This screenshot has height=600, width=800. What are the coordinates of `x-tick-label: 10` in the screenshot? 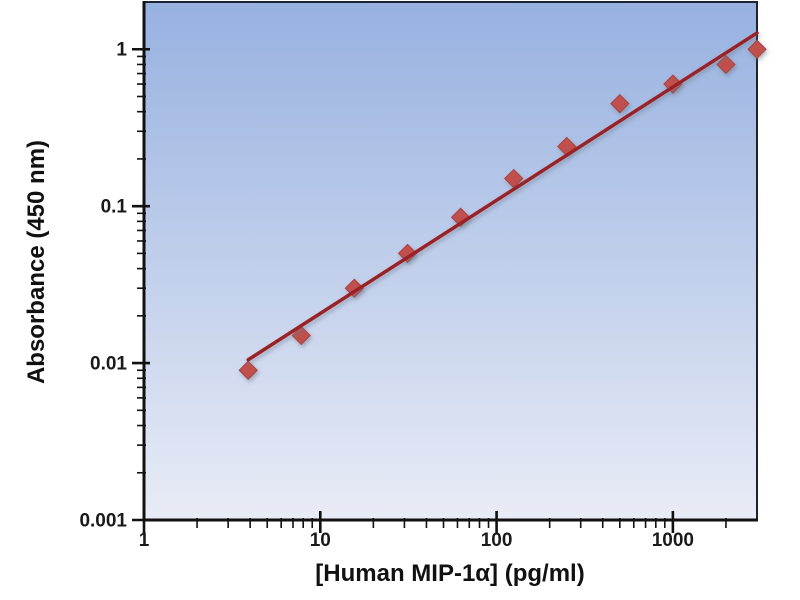 It's located at (320, 540).